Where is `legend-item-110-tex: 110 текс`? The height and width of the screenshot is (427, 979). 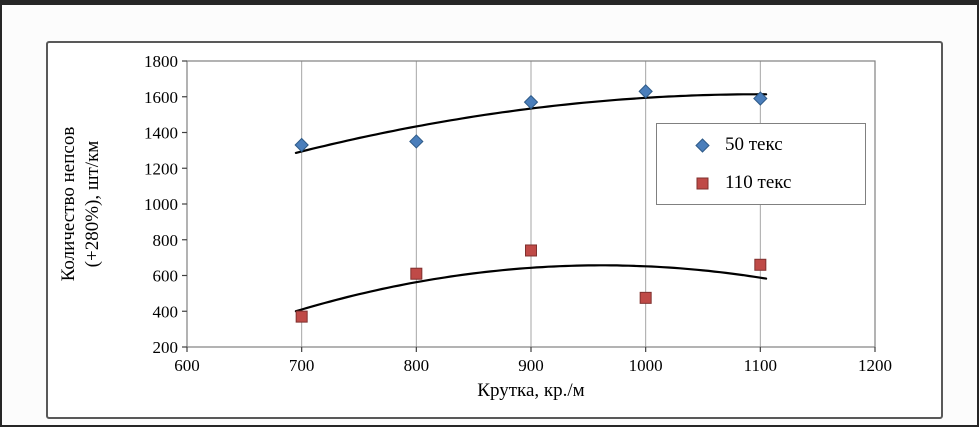
legend-item-110-tex: 110 текс is located at coordinates (780, 183).